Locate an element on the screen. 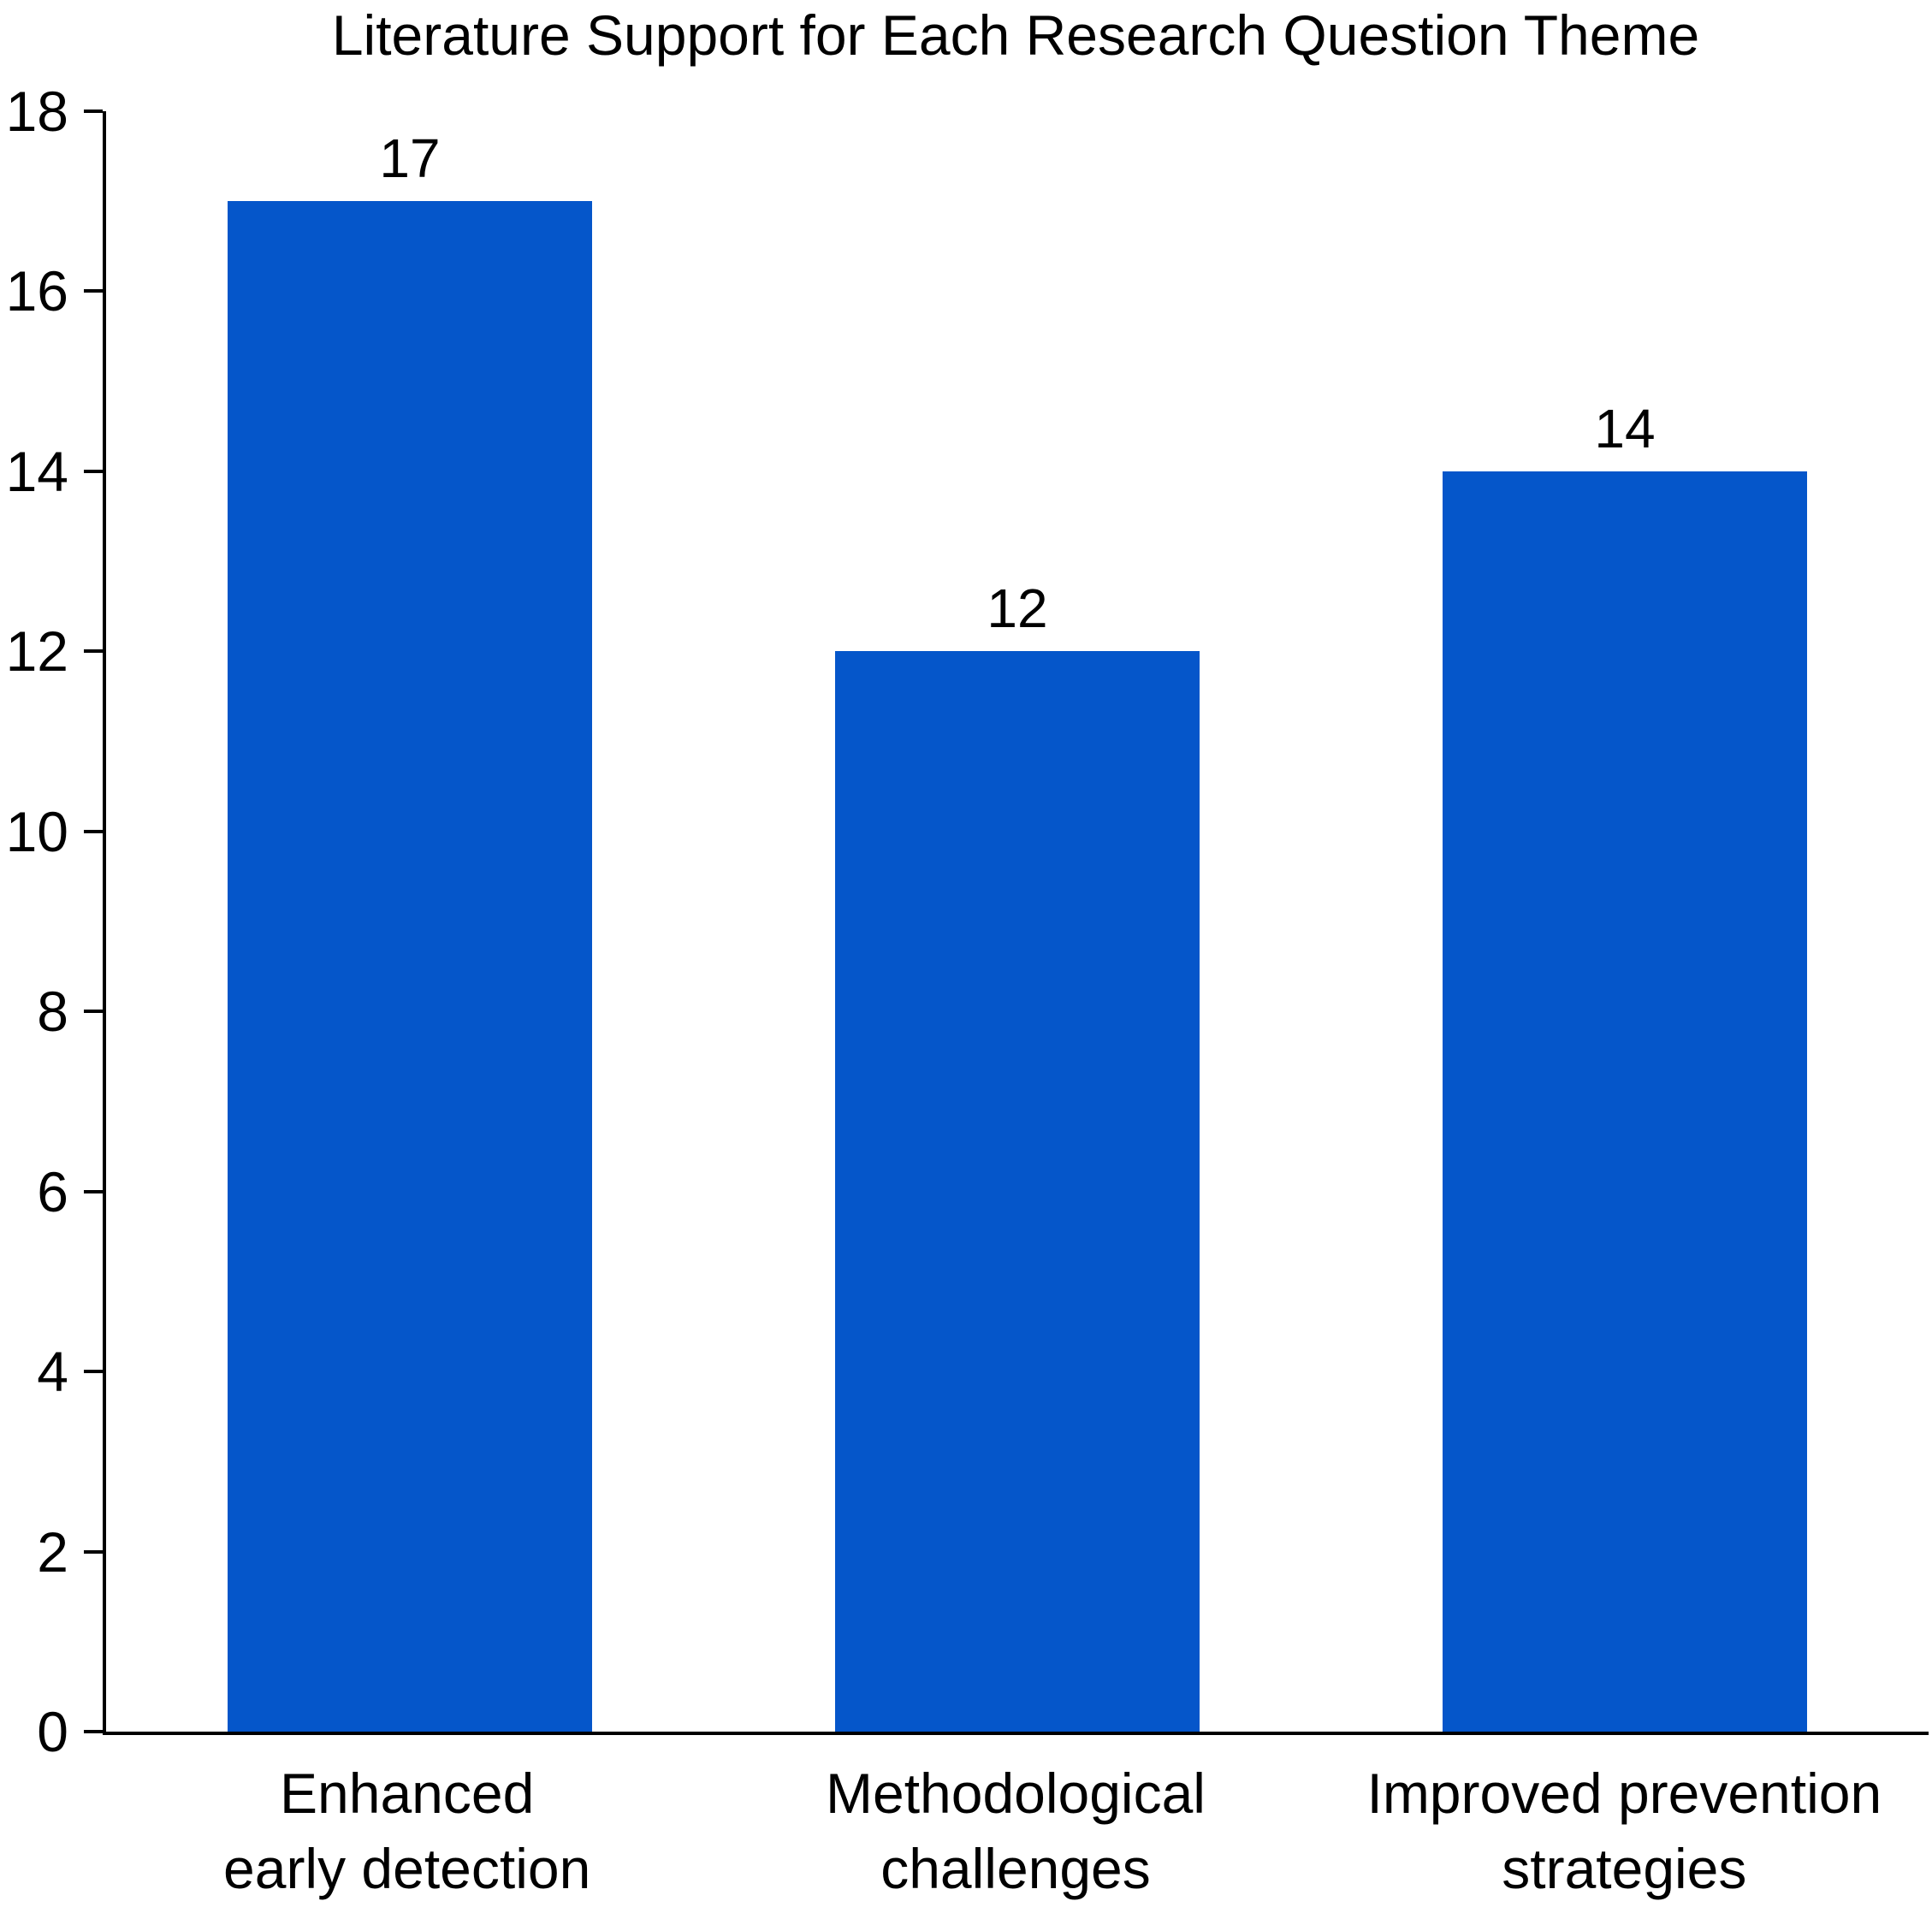  x-category-label: Methodological challenges is located at coordinates (1016, 1831).